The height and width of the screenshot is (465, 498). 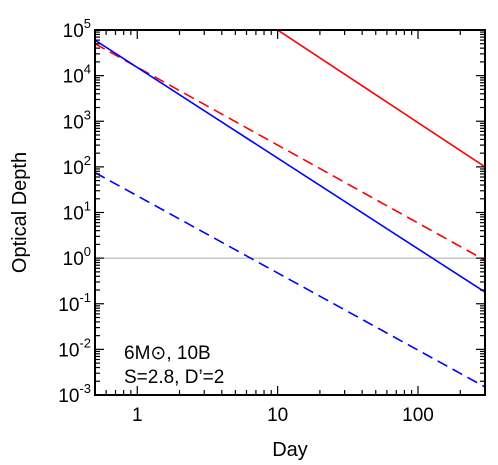 I want to click on x-tick-label: 100, so click(x=418, y=415).